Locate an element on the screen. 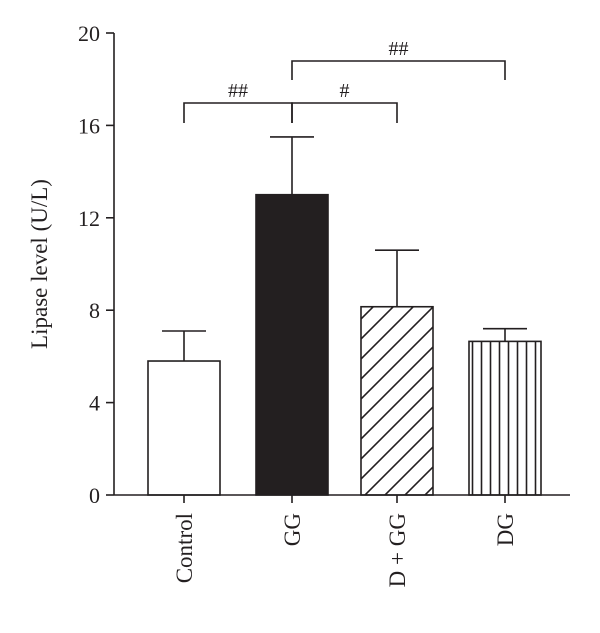  significance-label: # is located at coordinates (345, 91).